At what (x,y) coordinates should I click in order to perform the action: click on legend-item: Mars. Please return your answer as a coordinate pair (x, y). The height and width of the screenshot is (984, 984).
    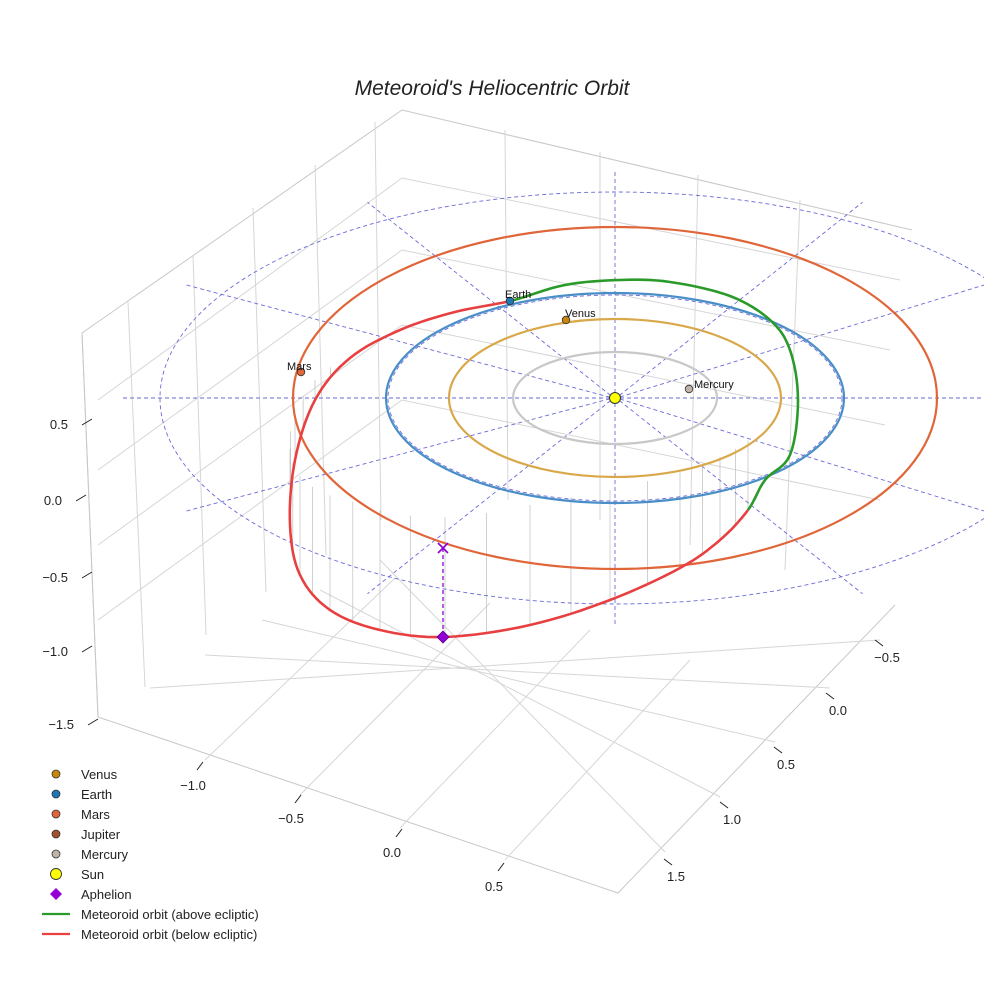
    Looking at the image, I should click on (80, 814).